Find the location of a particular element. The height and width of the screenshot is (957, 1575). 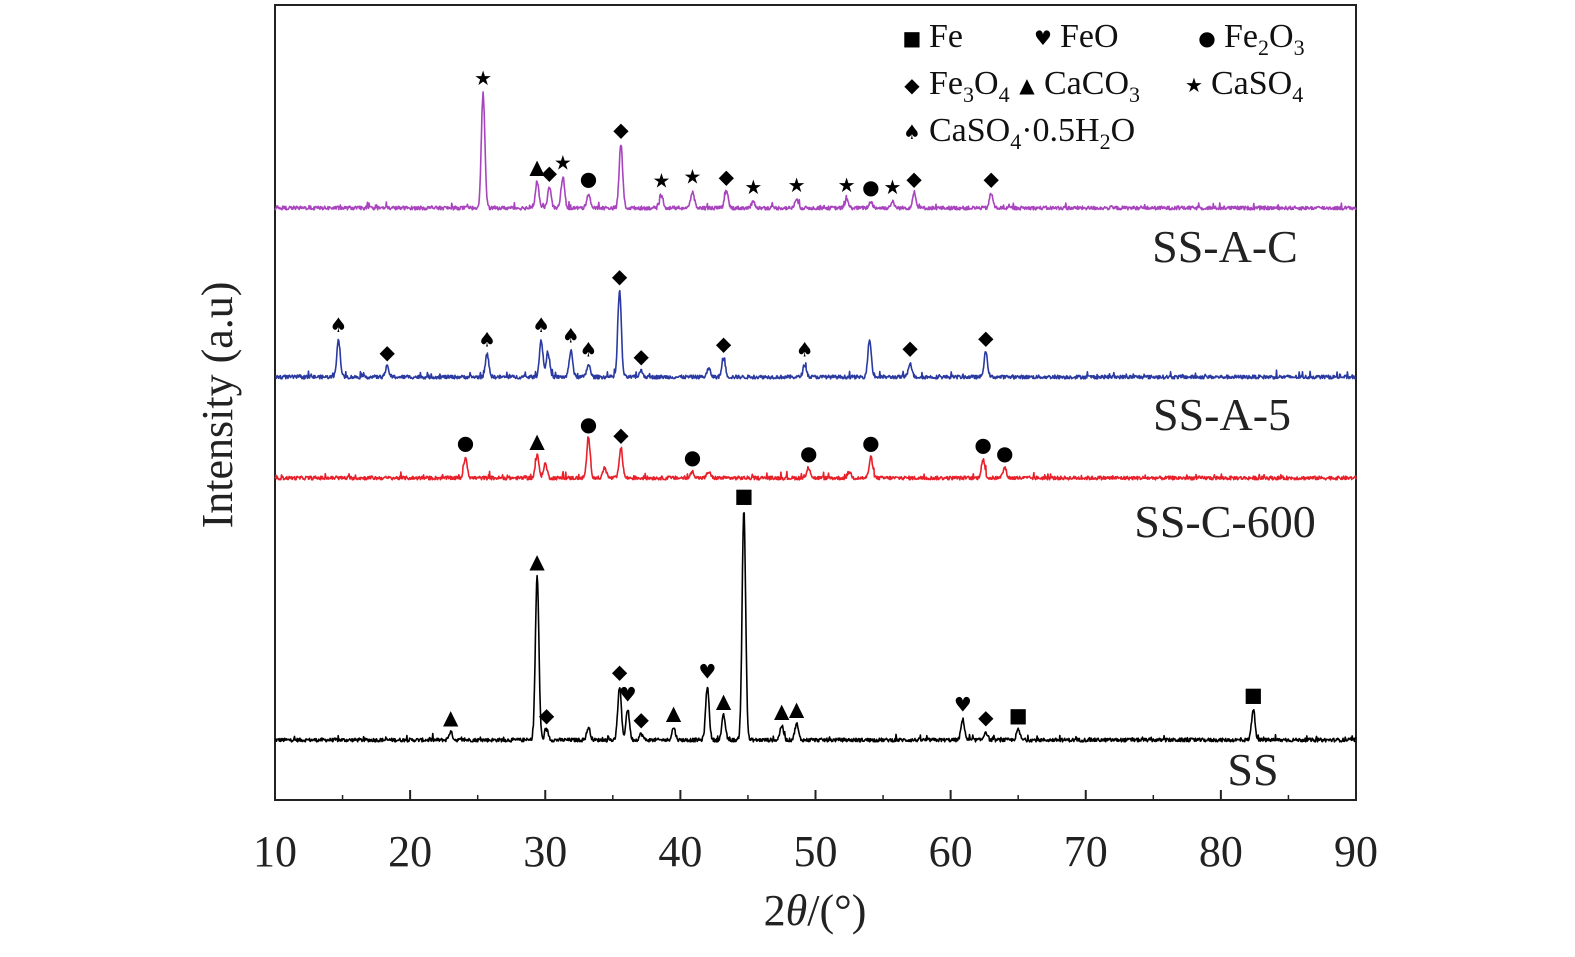

series-labels: SS SS-C-600 SS-A-5 SS-A-C is located at coordinates (1224, 508).